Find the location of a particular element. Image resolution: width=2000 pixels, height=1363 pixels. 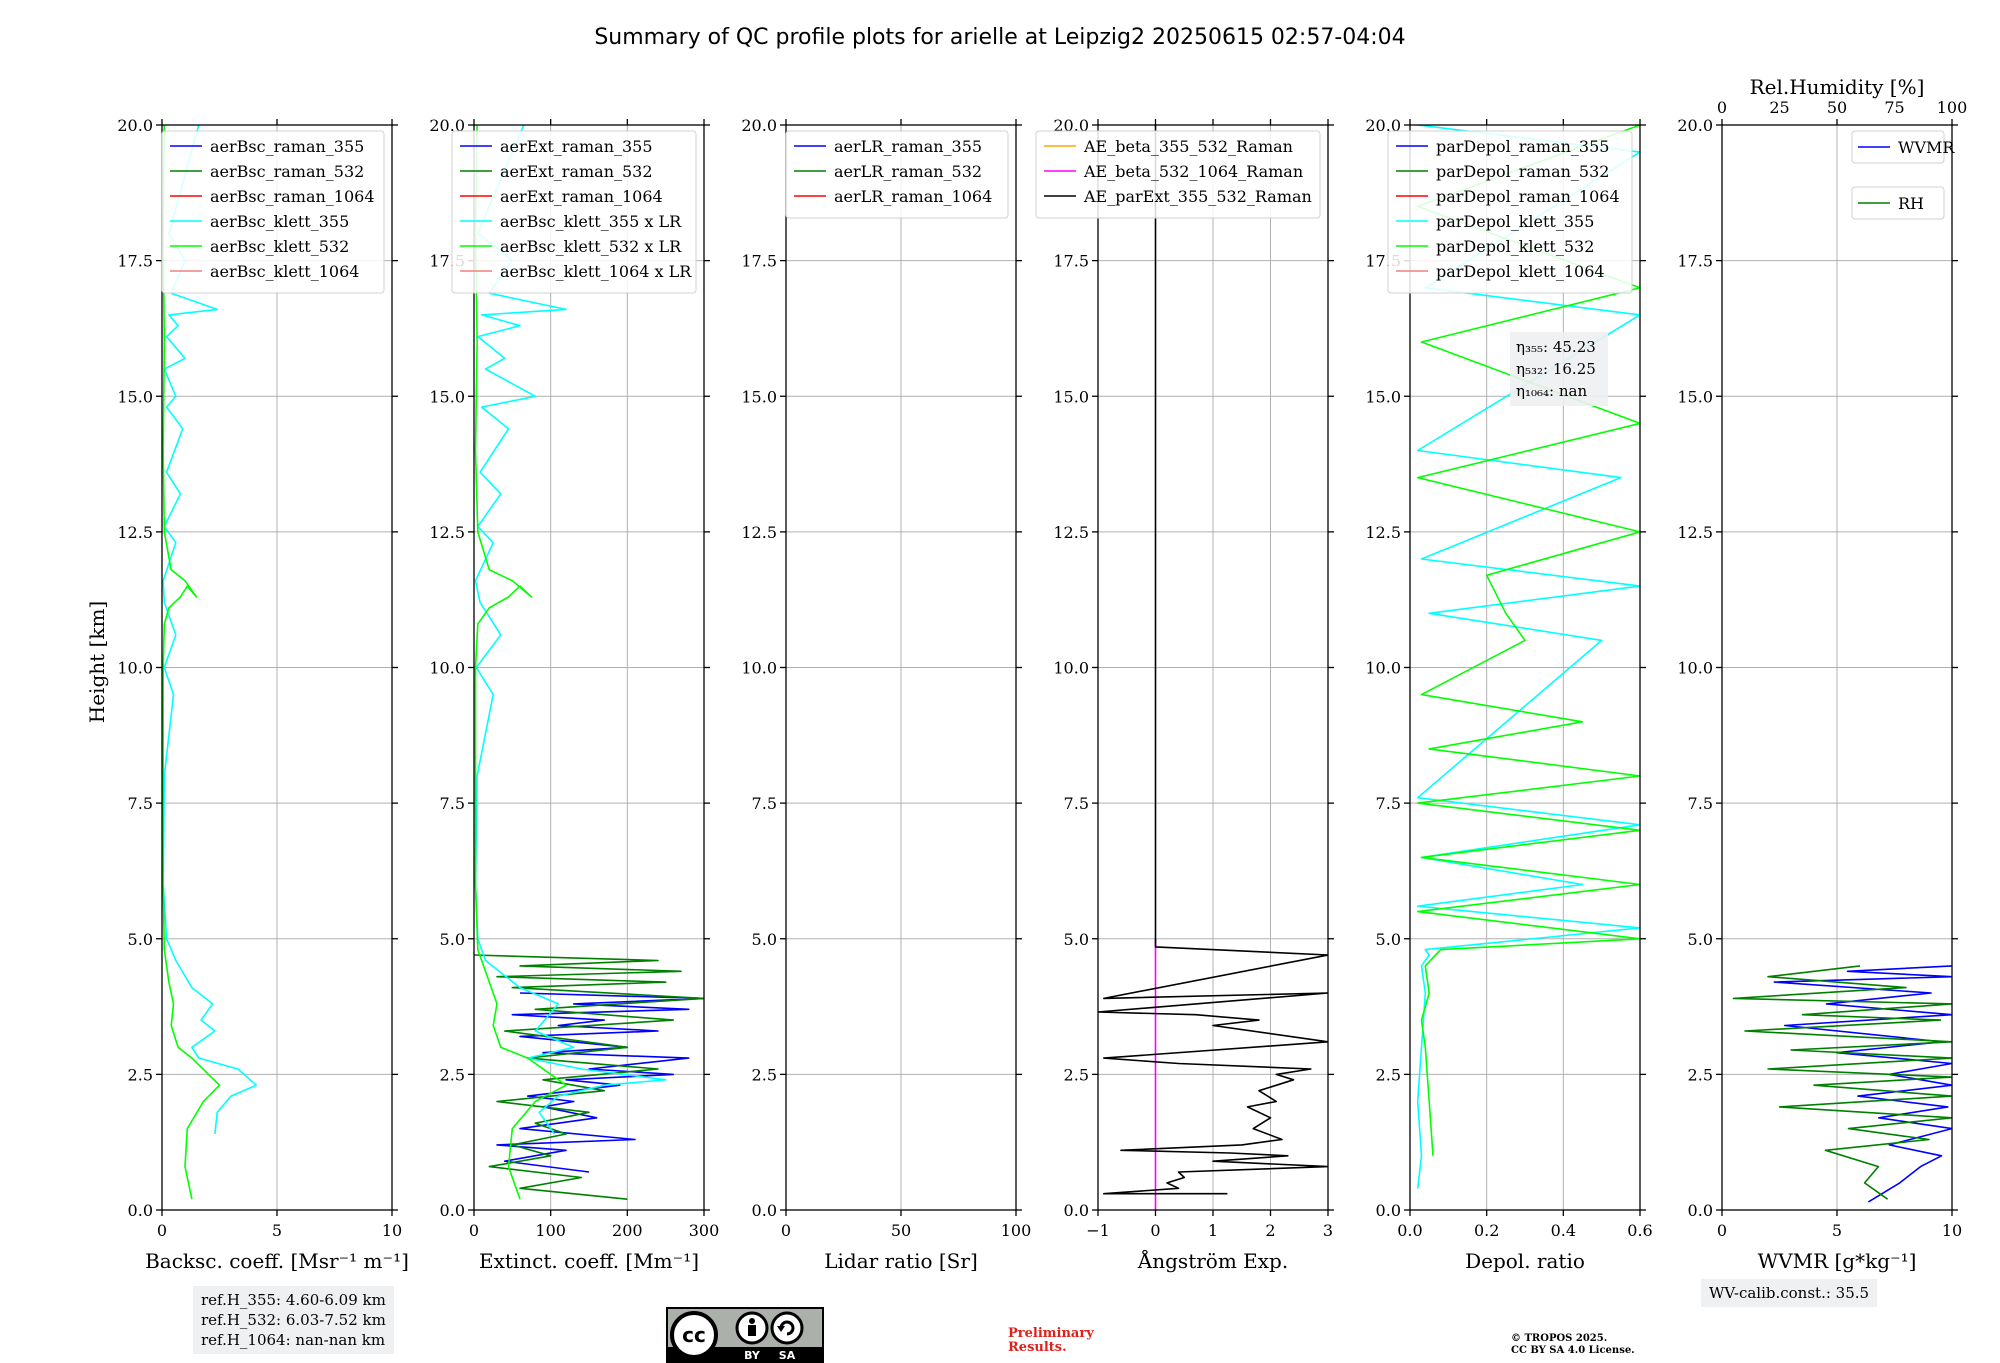

share-alike-icon is located at coordinates (787, 1328).